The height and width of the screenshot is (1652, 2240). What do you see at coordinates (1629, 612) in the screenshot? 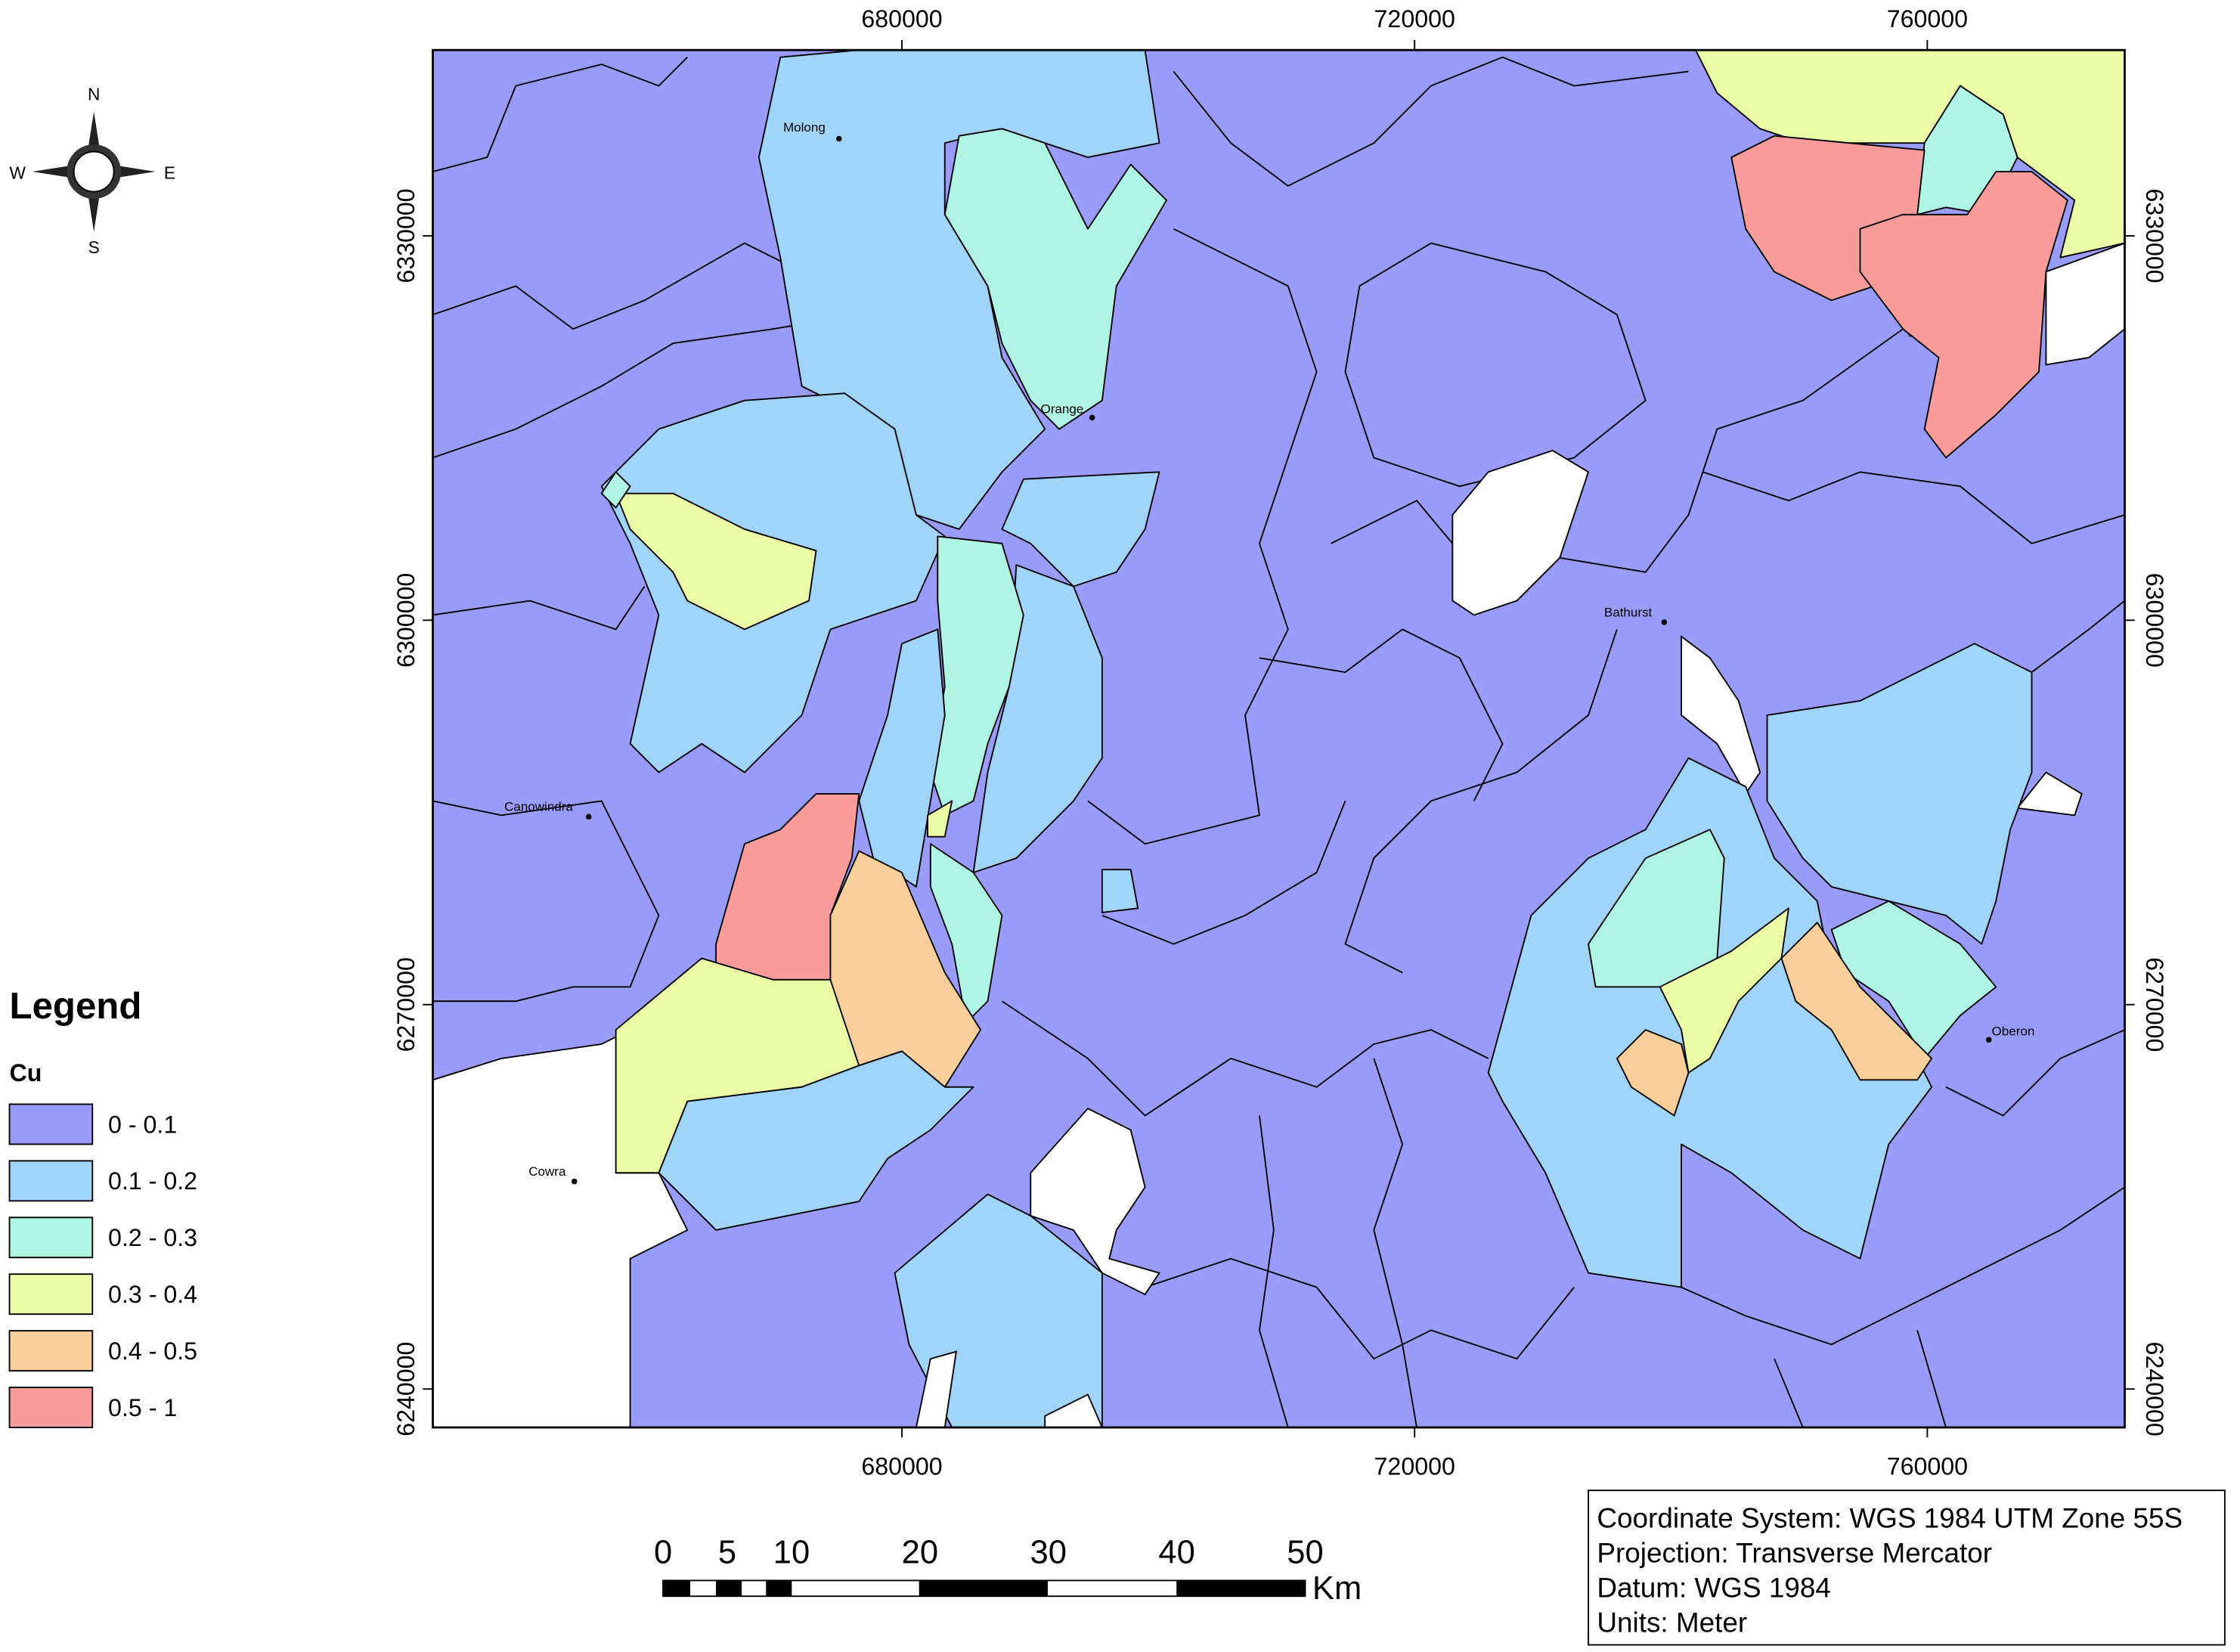
I see `town-label: Bathurst` at bounding box center [1629, 612].